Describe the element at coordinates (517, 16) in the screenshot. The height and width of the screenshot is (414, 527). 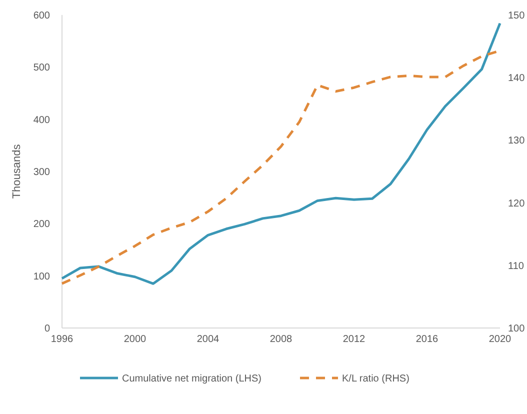
I see `y2-tick-label: 150` at that location.